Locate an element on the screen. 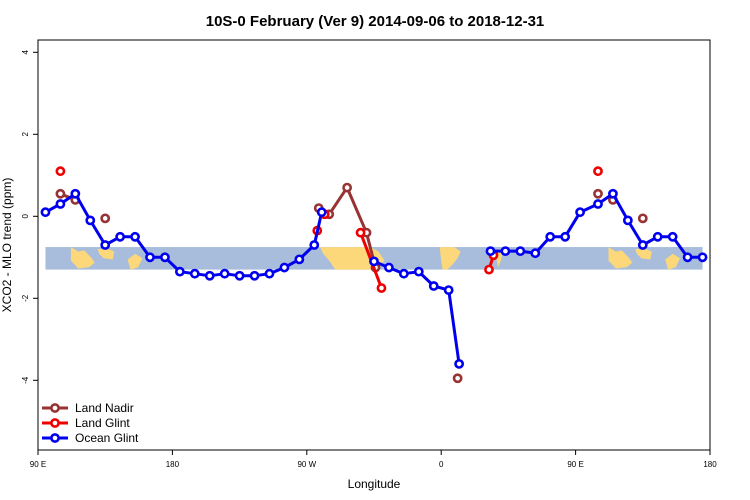 This screenshot has width=750, height=500. legend-item-land-nadir: Land Nadir is located at coordinates (88, 408).